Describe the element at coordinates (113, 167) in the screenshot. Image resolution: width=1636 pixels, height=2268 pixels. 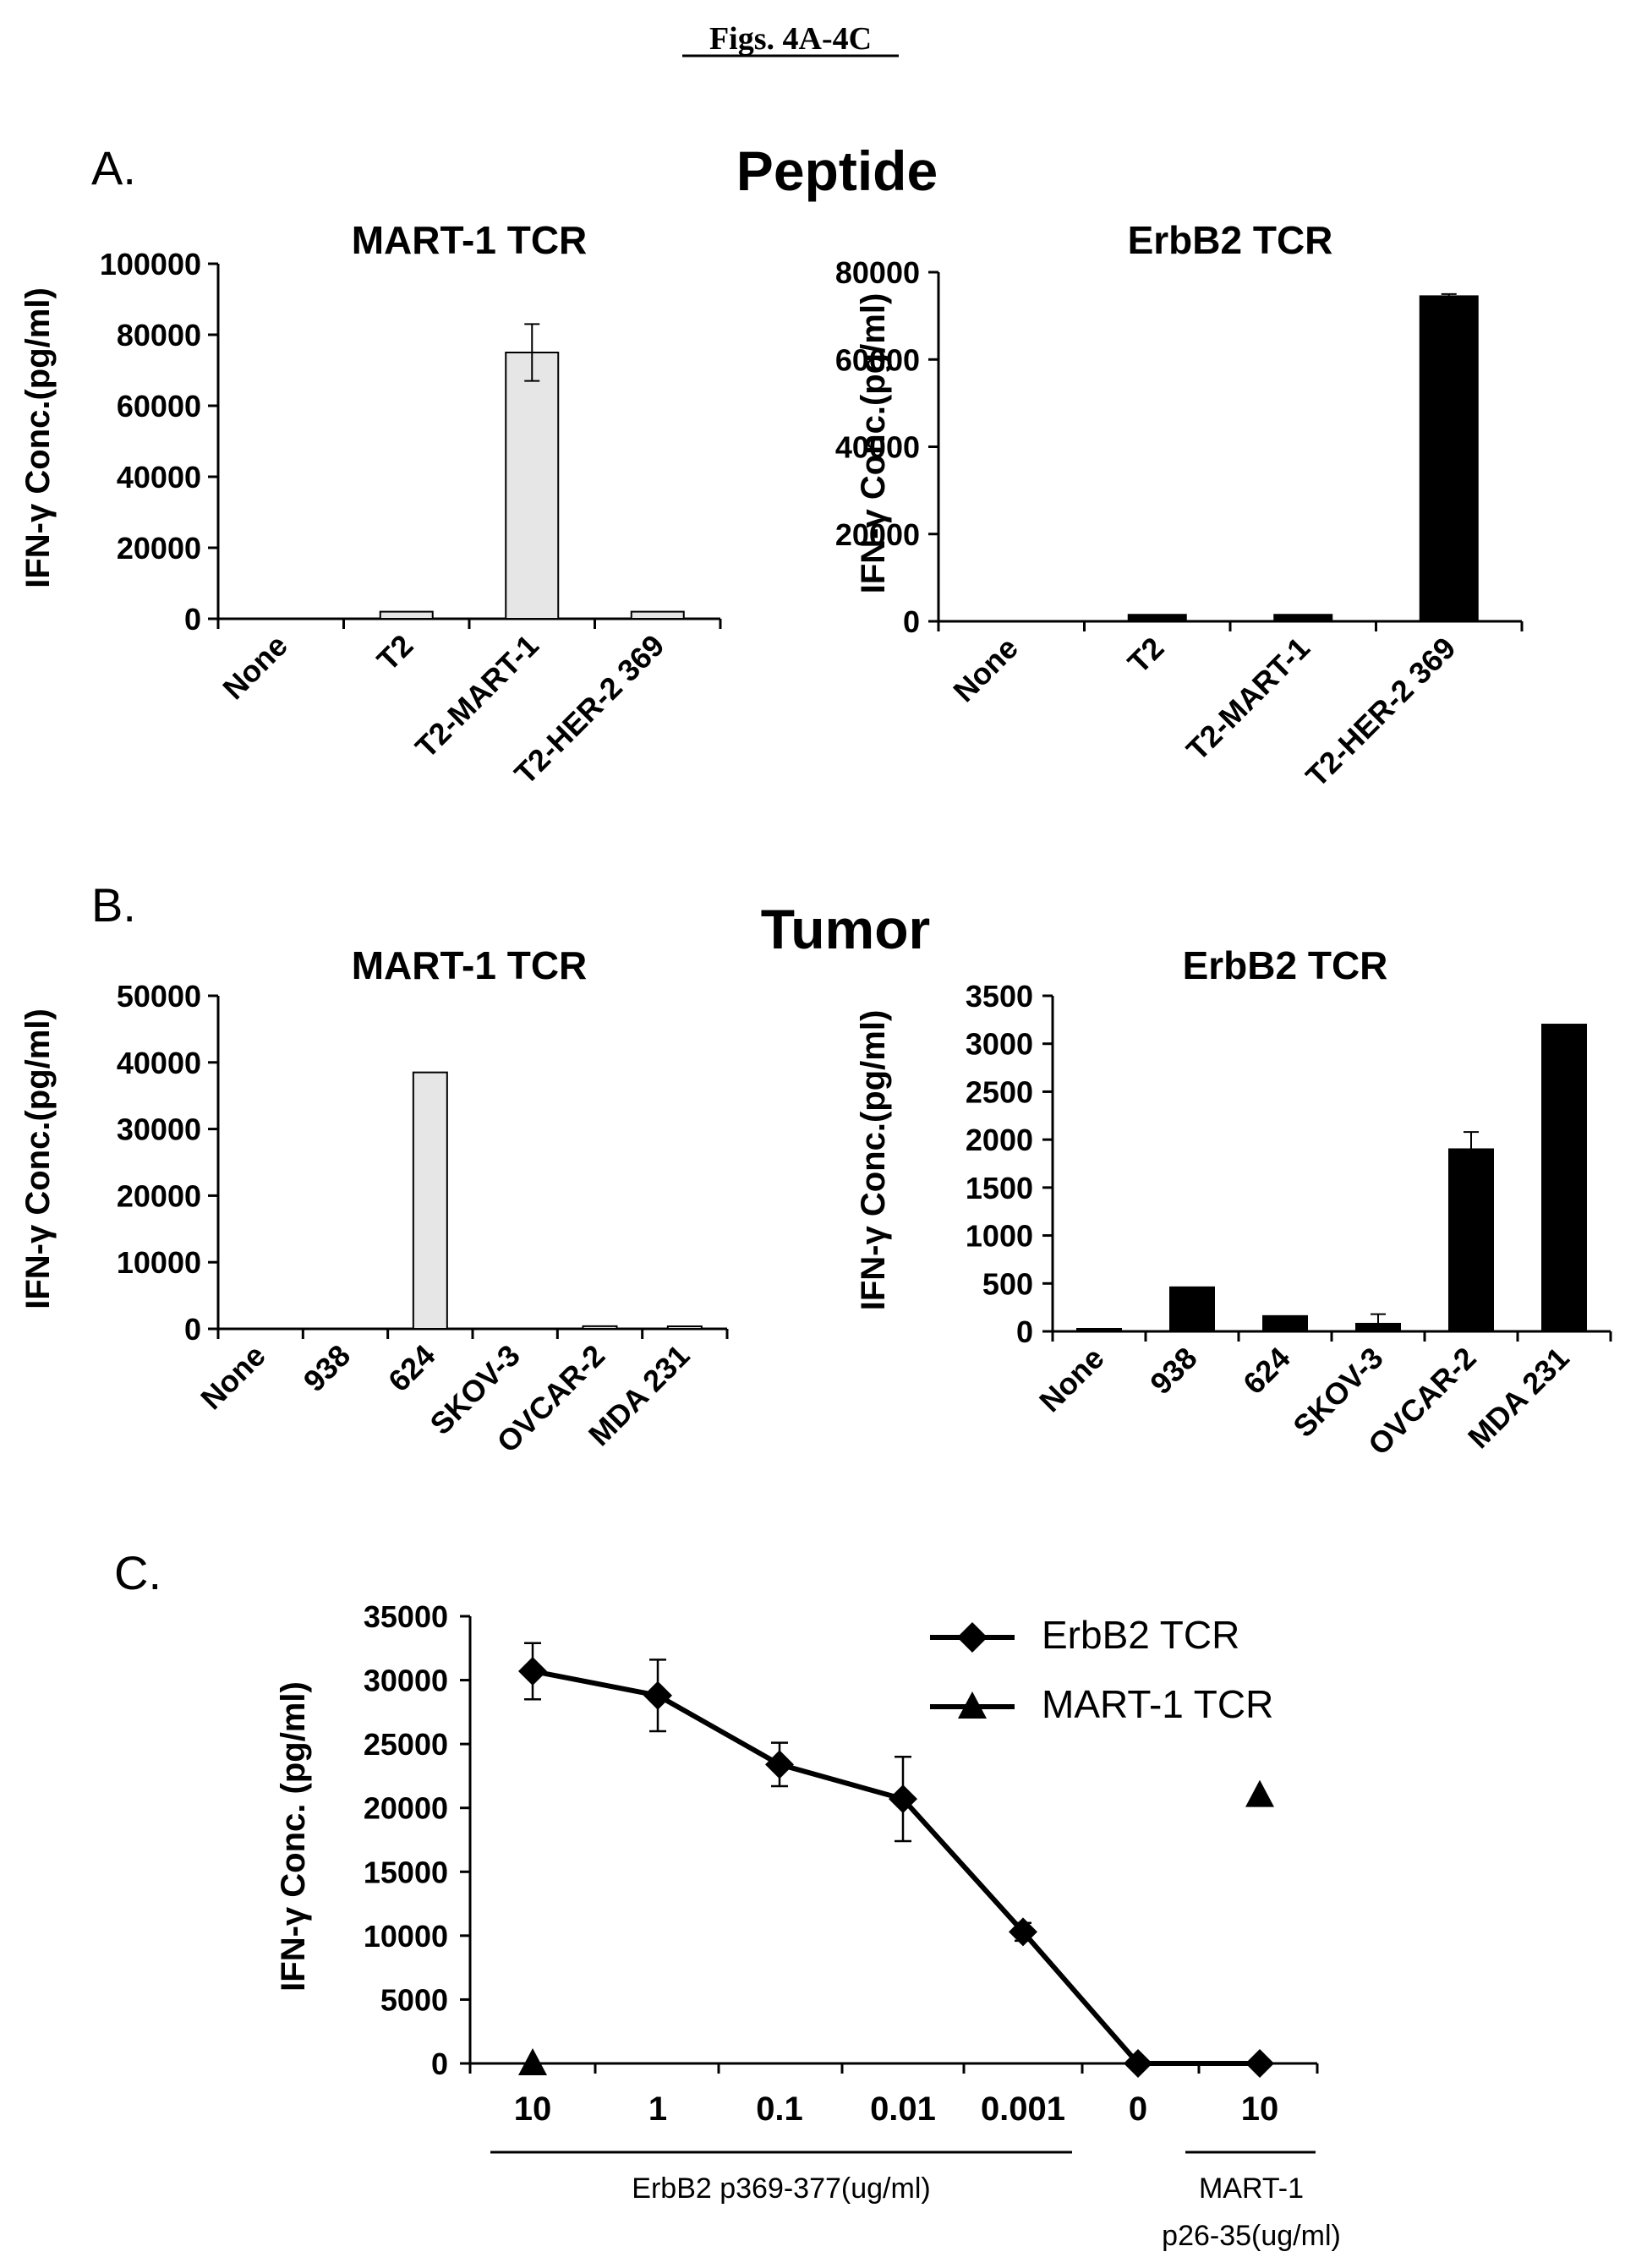
I see `panel-label-a: A.` at that location.